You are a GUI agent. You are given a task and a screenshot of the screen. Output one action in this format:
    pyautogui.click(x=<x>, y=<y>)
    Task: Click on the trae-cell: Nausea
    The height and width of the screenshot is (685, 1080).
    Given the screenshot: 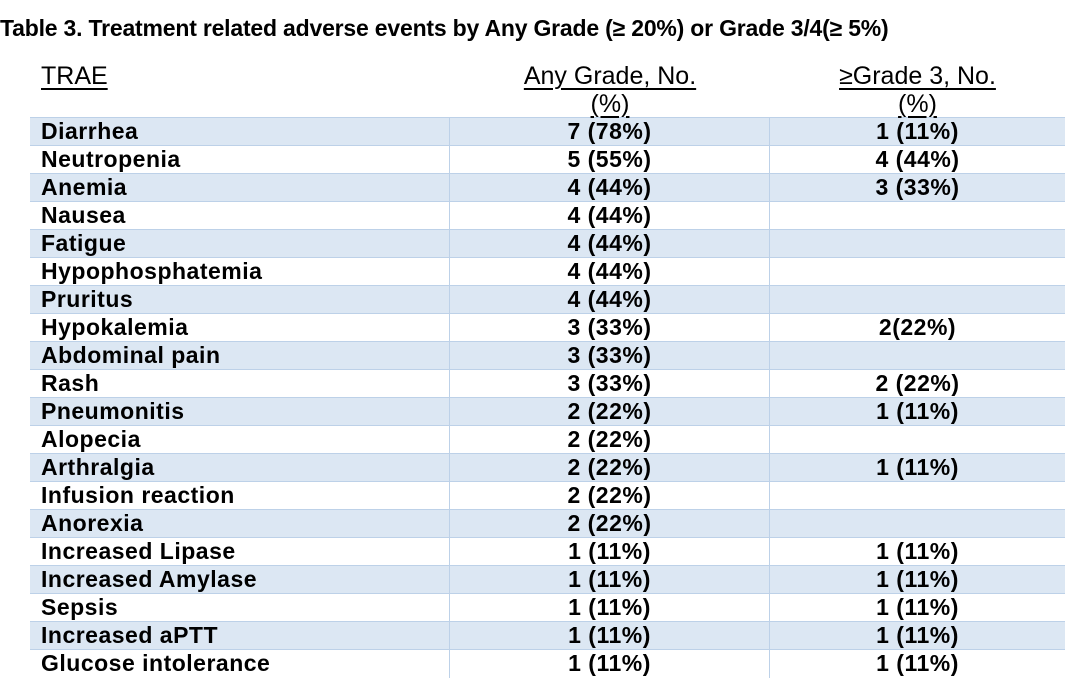 What is the action you would take?
    pyautogui.click(x=240, y=215)
    